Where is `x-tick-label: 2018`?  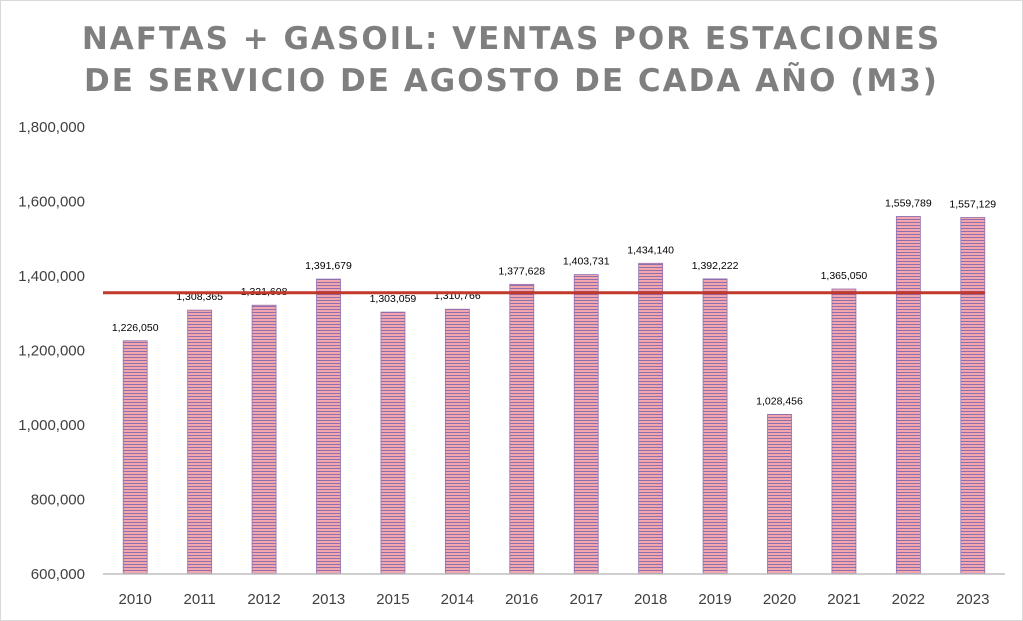 x-tick-label: 2018 is located at coordinates (650, 599).